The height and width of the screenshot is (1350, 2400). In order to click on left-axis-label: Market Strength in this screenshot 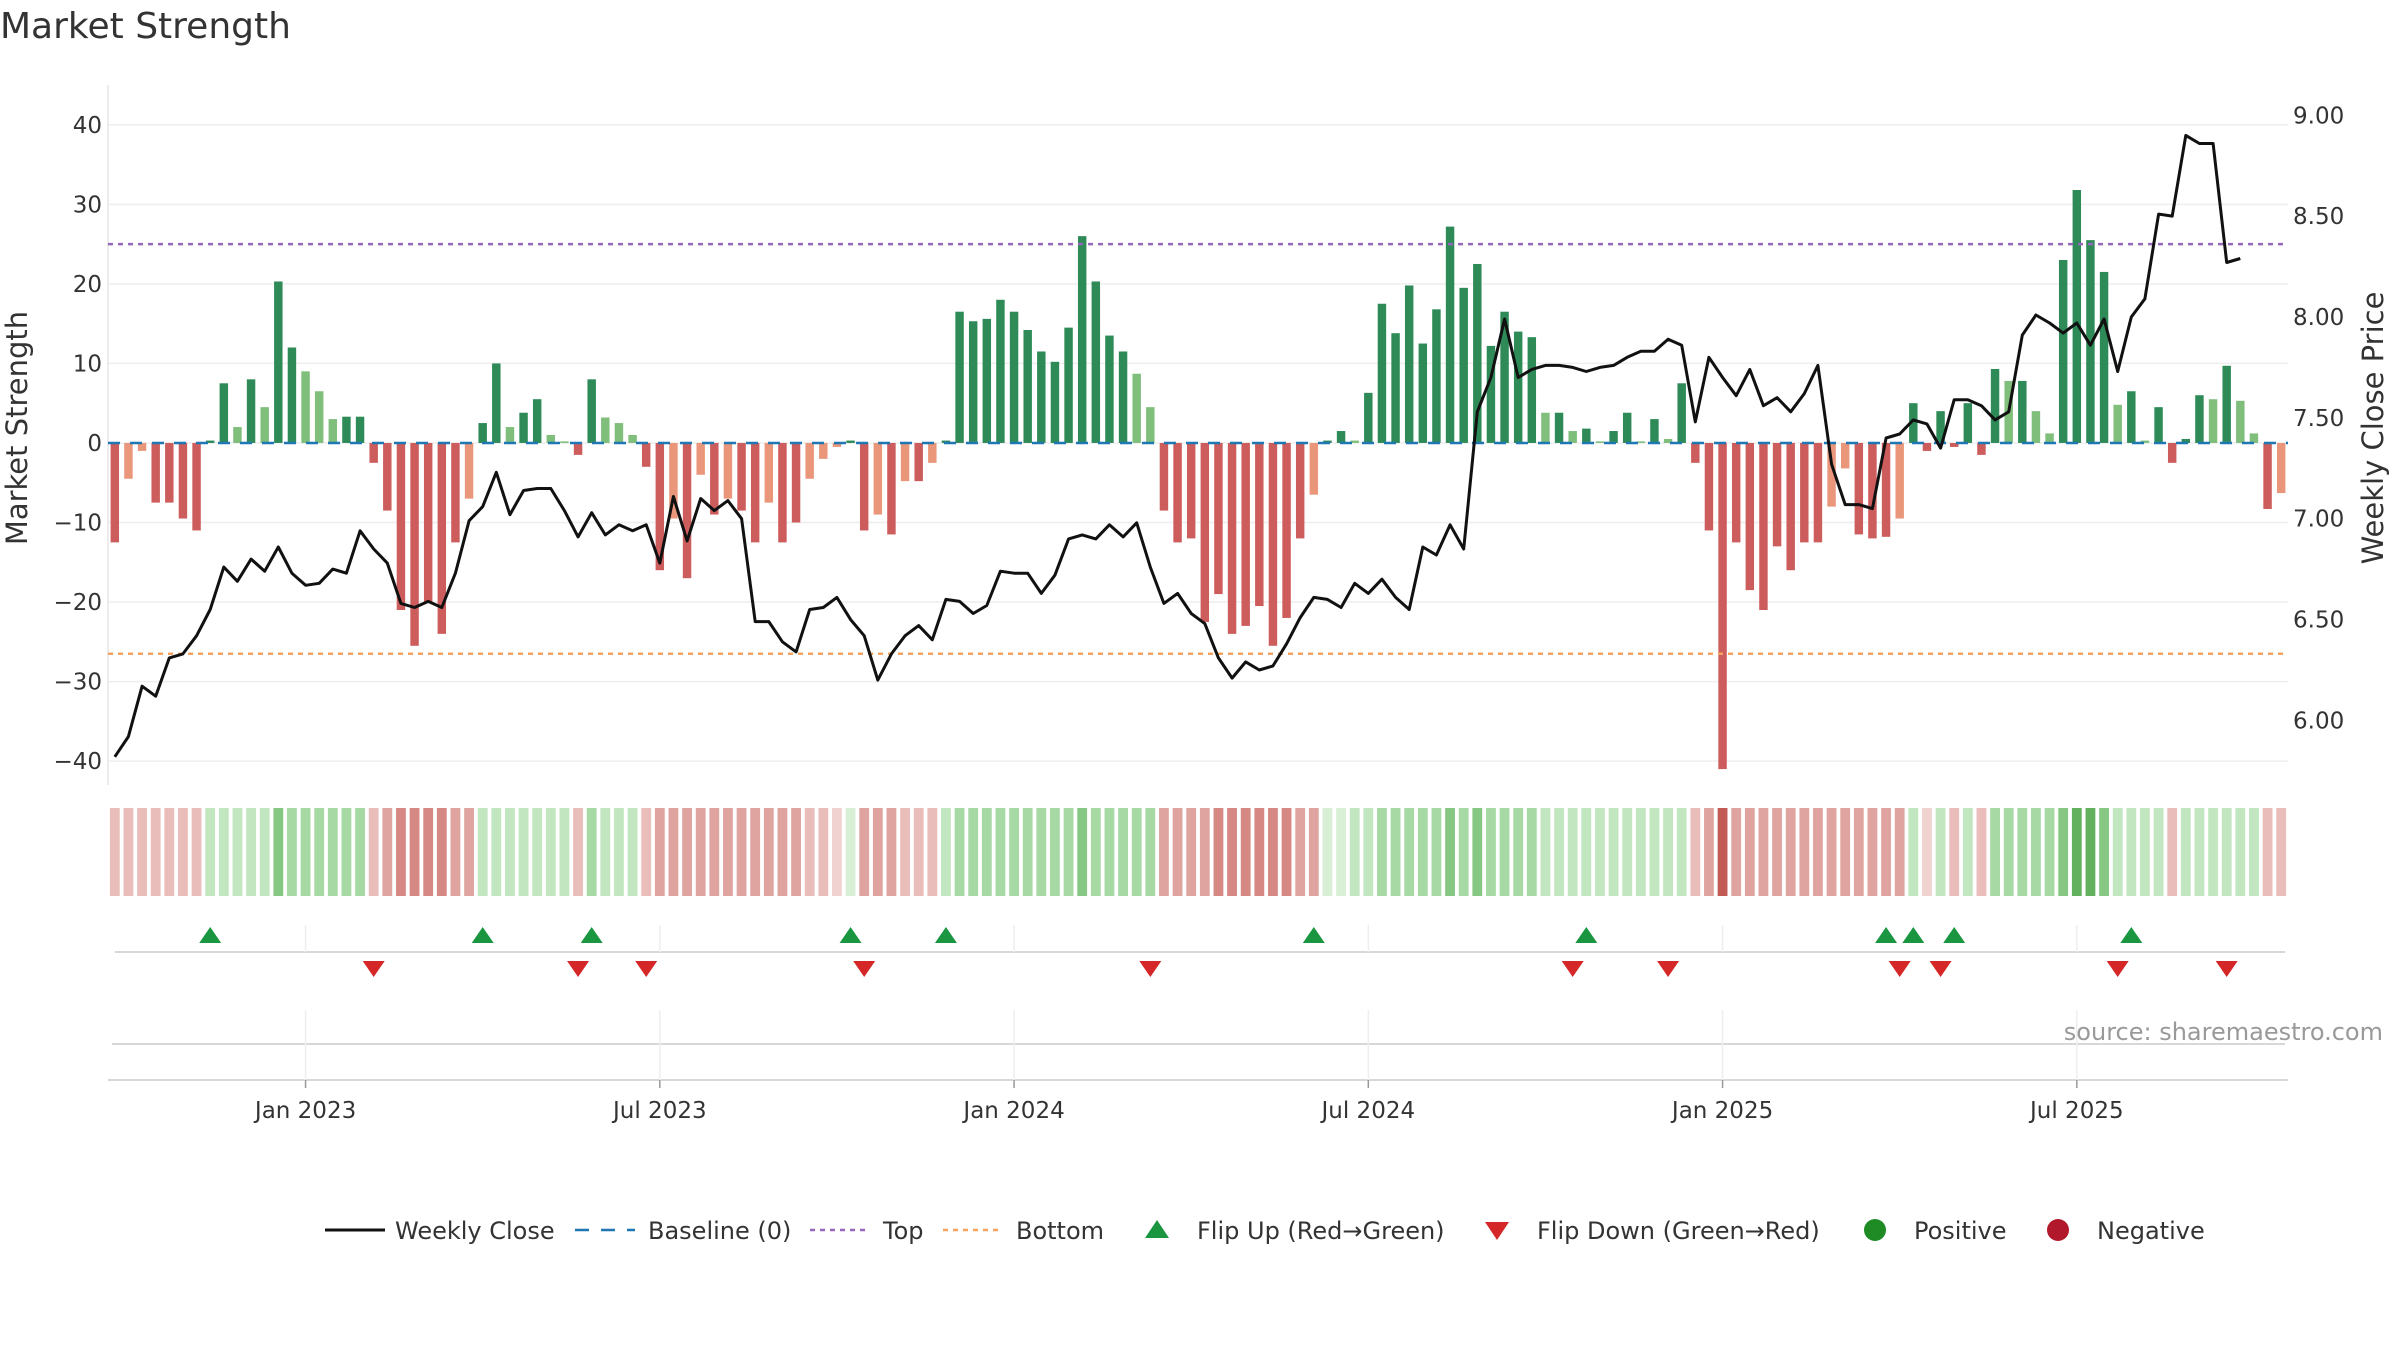, I will do `click(17, 428)`.